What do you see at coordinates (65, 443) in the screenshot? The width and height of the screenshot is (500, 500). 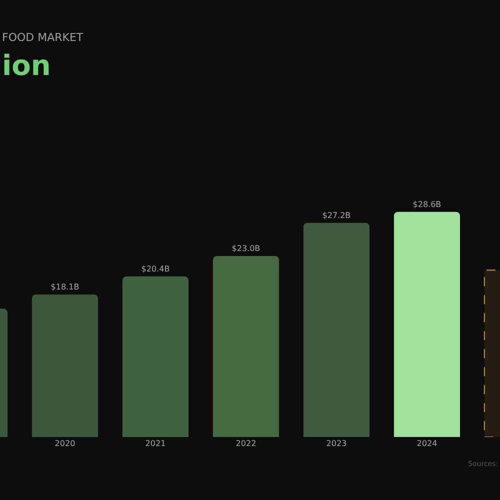 I see `x-tick-label: 2020` at bounding box center [65, 443].